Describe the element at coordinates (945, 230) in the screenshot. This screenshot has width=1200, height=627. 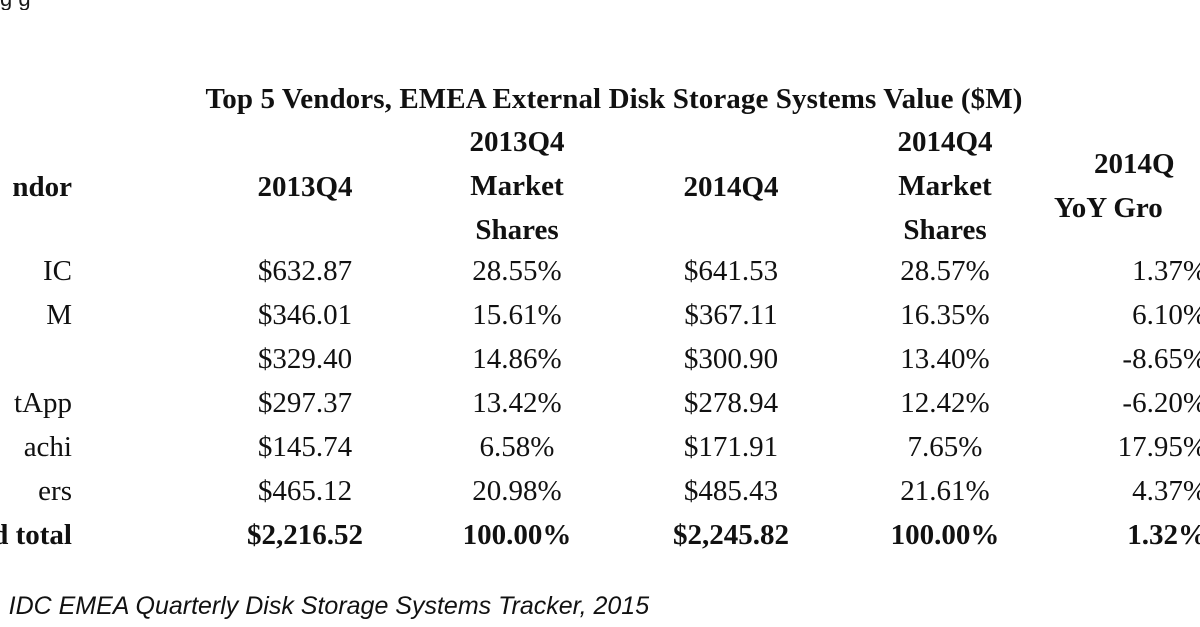
I see `header-2014q4-share-line3: Shares` at that location.